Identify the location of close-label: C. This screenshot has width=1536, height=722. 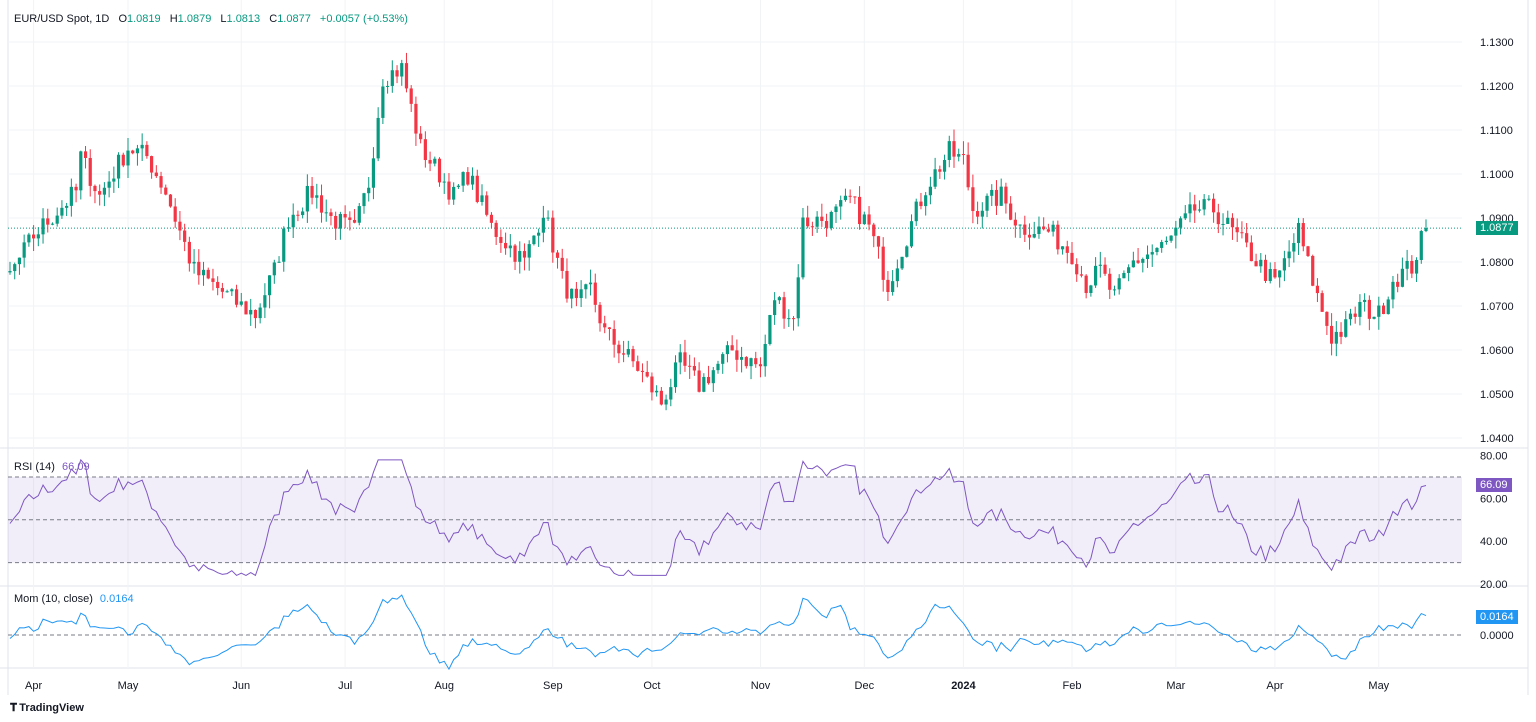
(273, 19).